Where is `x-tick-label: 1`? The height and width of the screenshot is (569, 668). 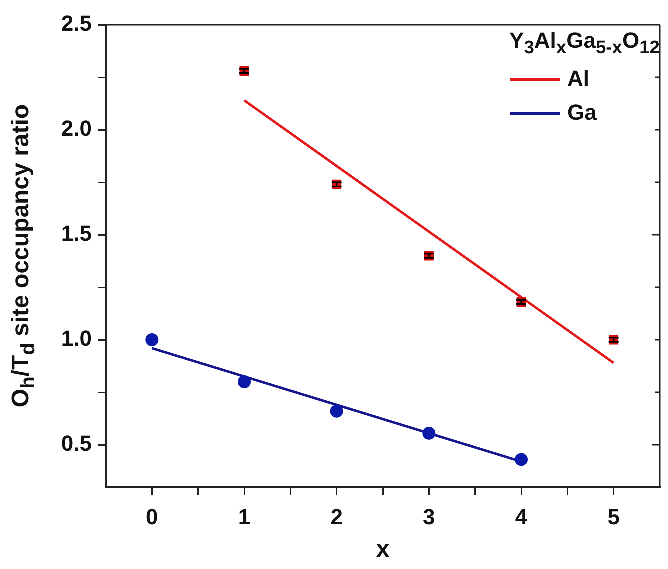 x-tick-label: 1 is located at coordinates (244, 517).